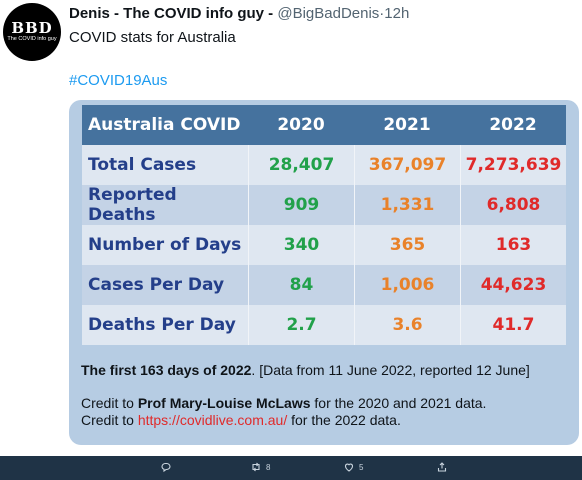  I want to click on retweet-button: 8, so click(260, 467).